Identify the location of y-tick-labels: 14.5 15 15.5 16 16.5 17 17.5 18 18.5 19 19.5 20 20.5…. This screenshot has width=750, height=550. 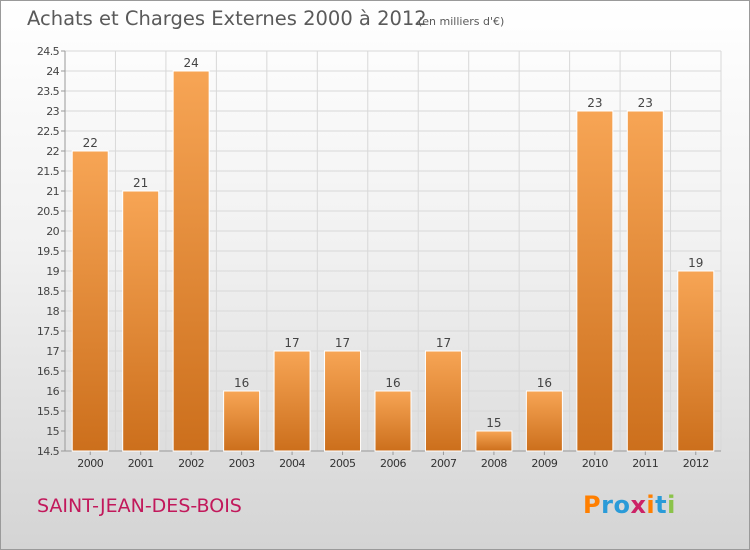
(48, 251).